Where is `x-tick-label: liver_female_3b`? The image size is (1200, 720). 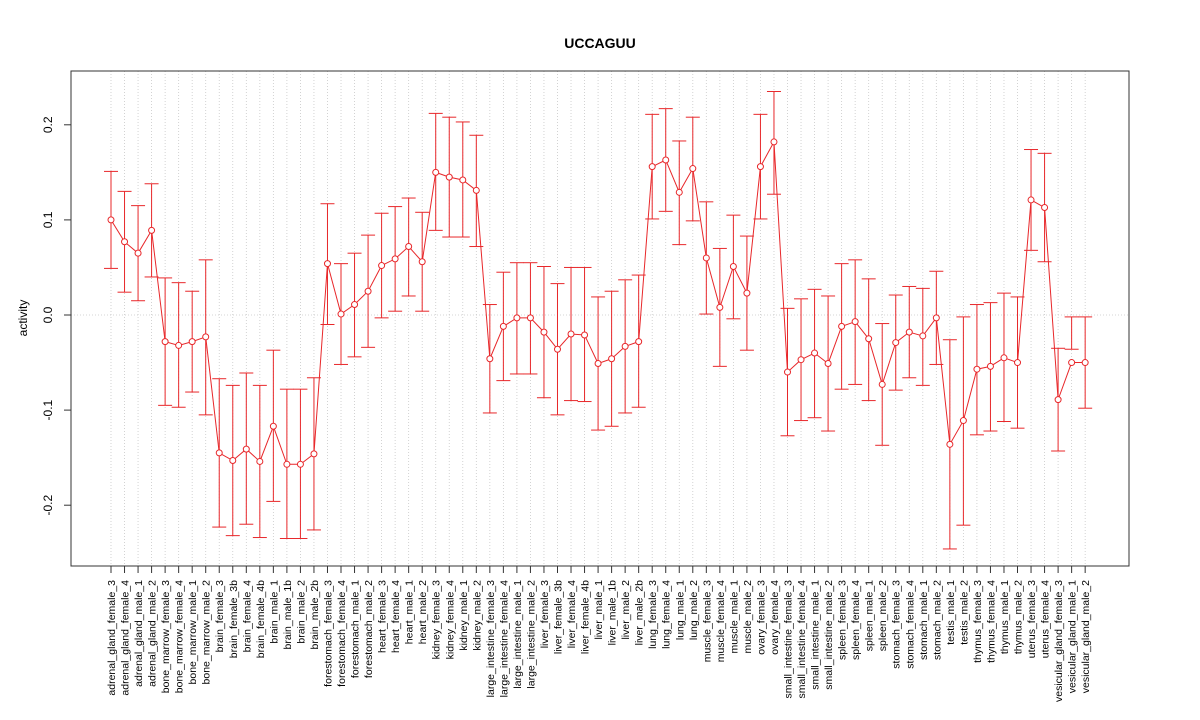 x-tick-label: liver_female_3b is located at coordinates (558, 617).